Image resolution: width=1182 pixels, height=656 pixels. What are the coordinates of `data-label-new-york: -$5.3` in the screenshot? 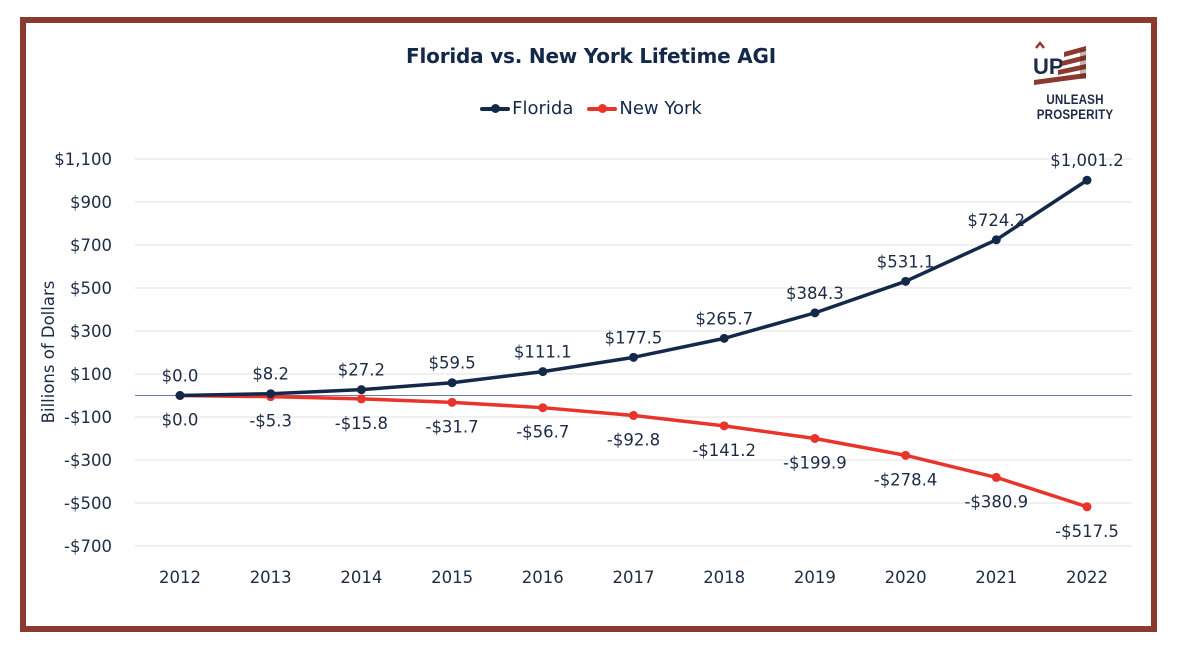 It's located at (270, 421).